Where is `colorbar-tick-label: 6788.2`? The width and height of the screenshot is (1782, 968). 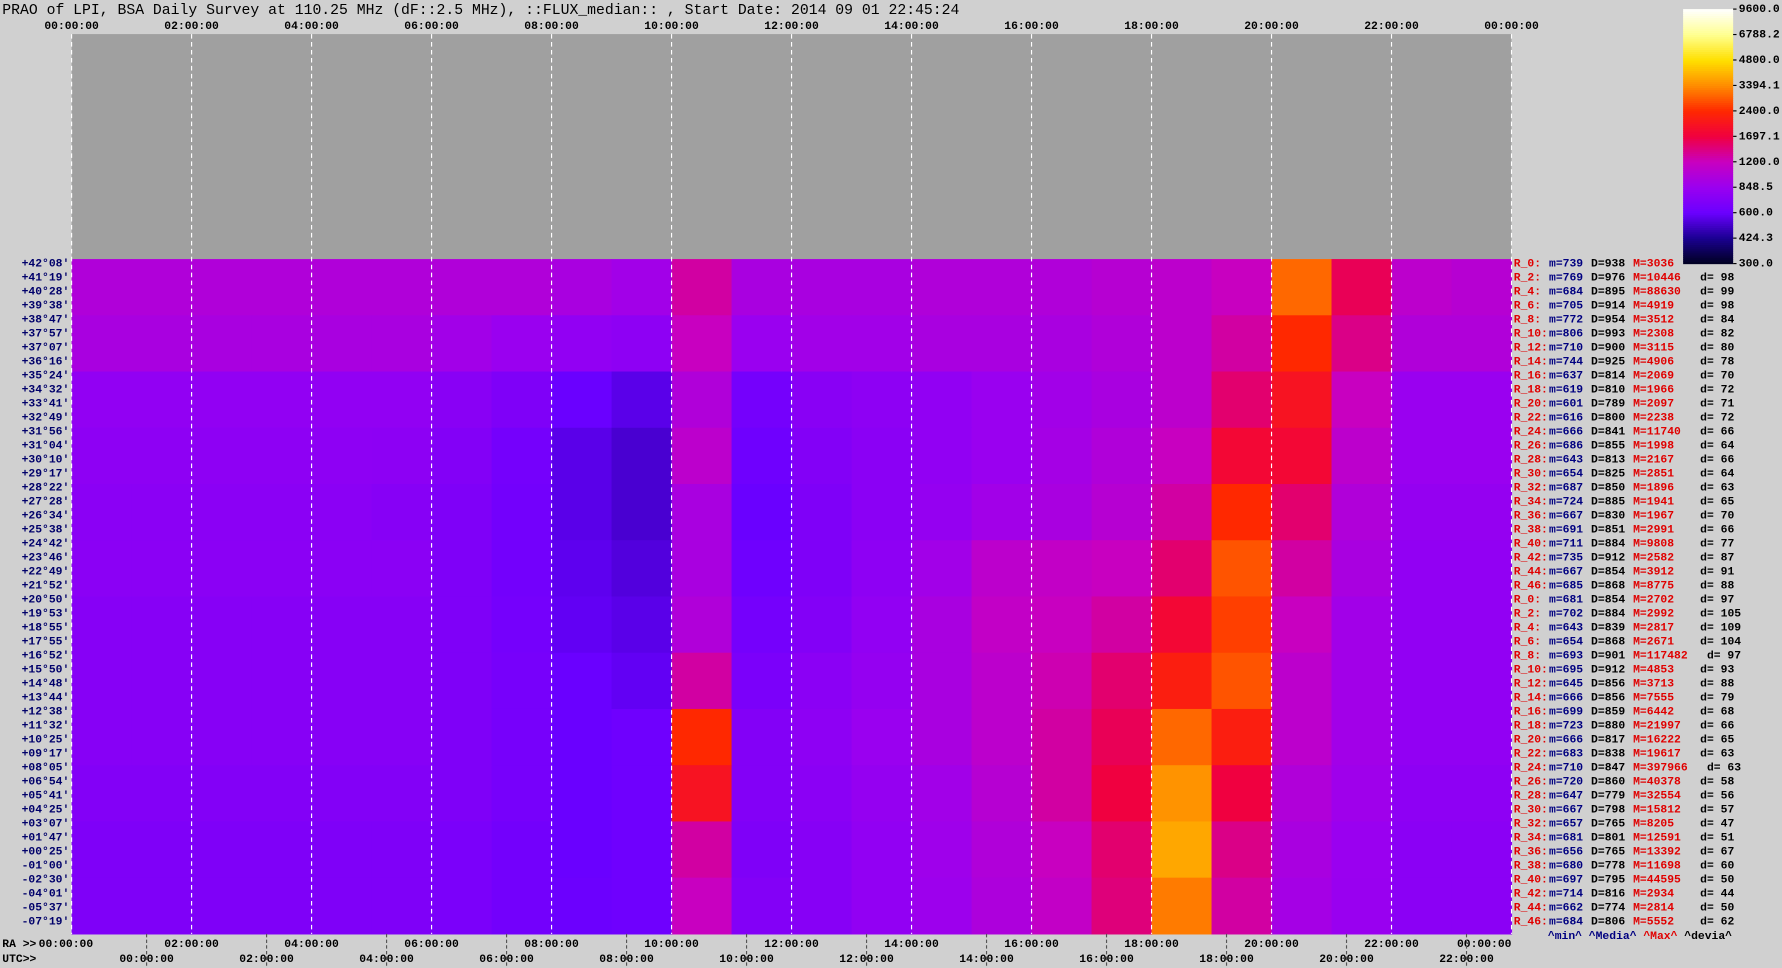 colorbar-tick-label: 6788.2 is located at coordinates (1759, 36).